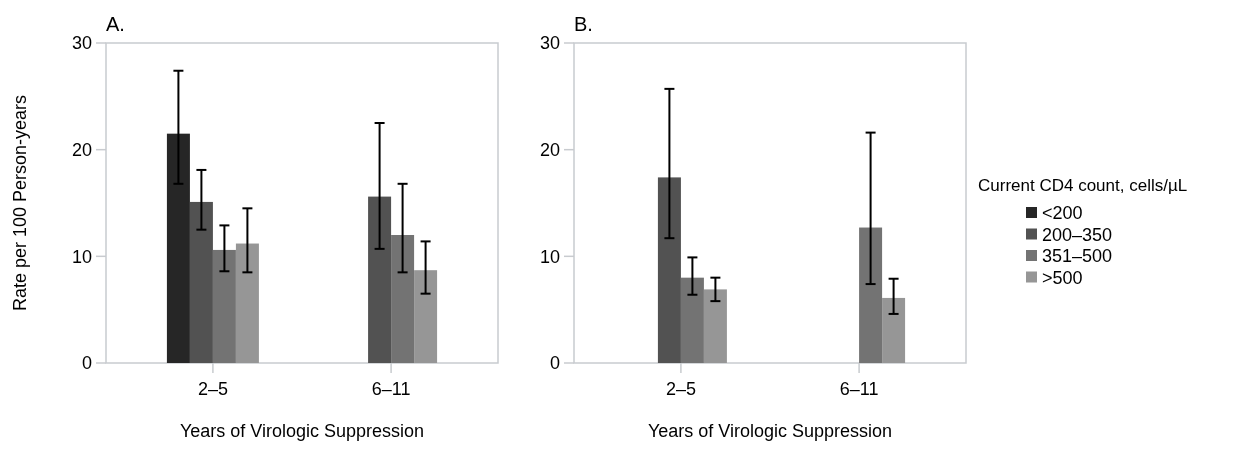  I want to click on legend-label: 351–500, so click(1077, 256).